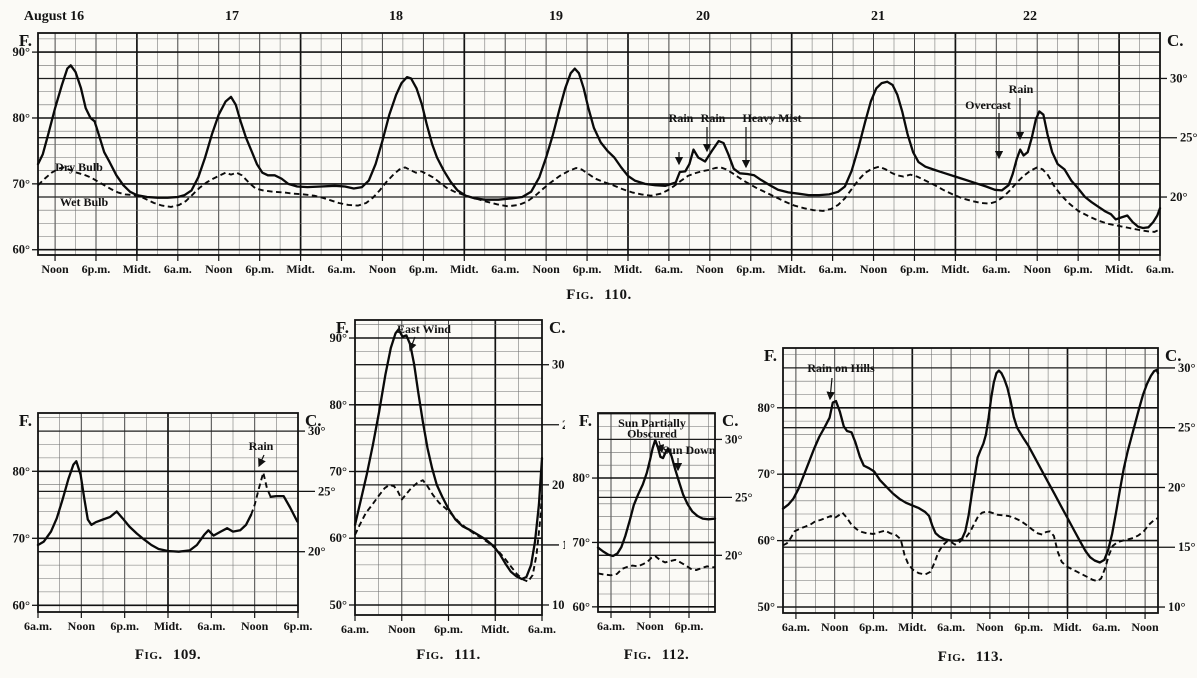 Image resolution: width=1197 pixels, height=678 pixels. I want to click on svg-text: Sun Partially, so click(652, 423).